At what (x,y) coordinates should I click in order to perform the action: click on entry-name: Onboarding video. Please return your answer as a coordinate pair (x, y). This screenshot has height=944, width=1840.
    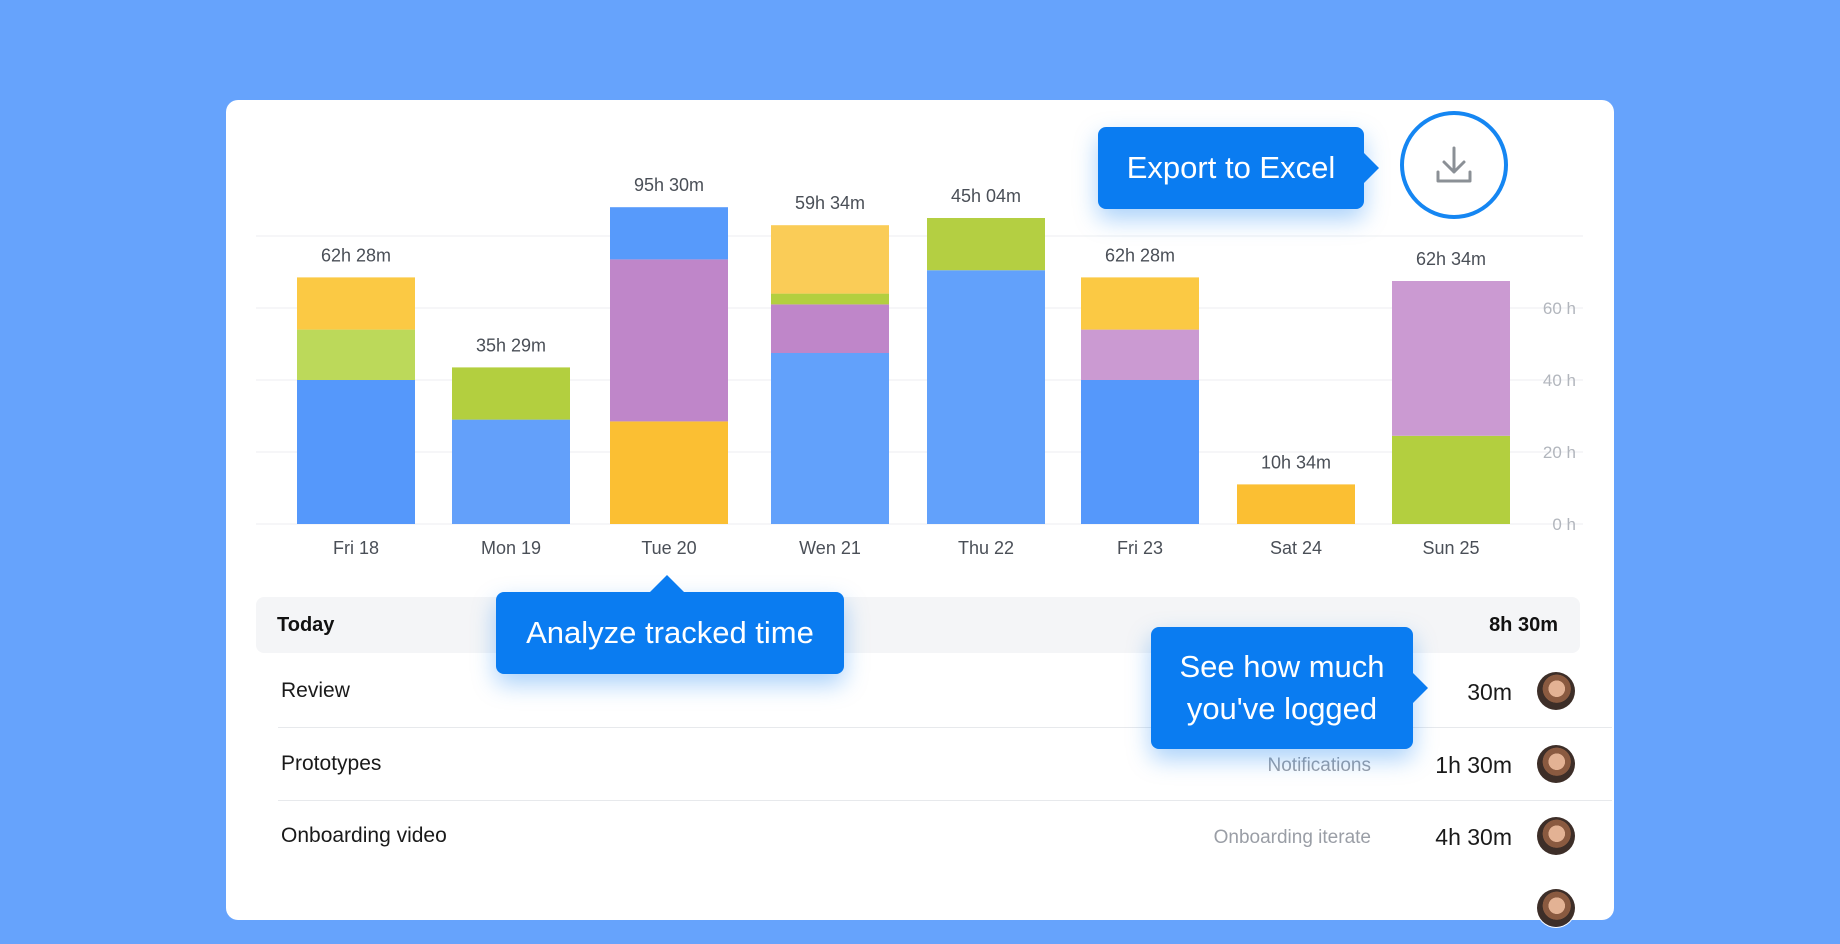
    Looking at the image, I should click on (364, 835).